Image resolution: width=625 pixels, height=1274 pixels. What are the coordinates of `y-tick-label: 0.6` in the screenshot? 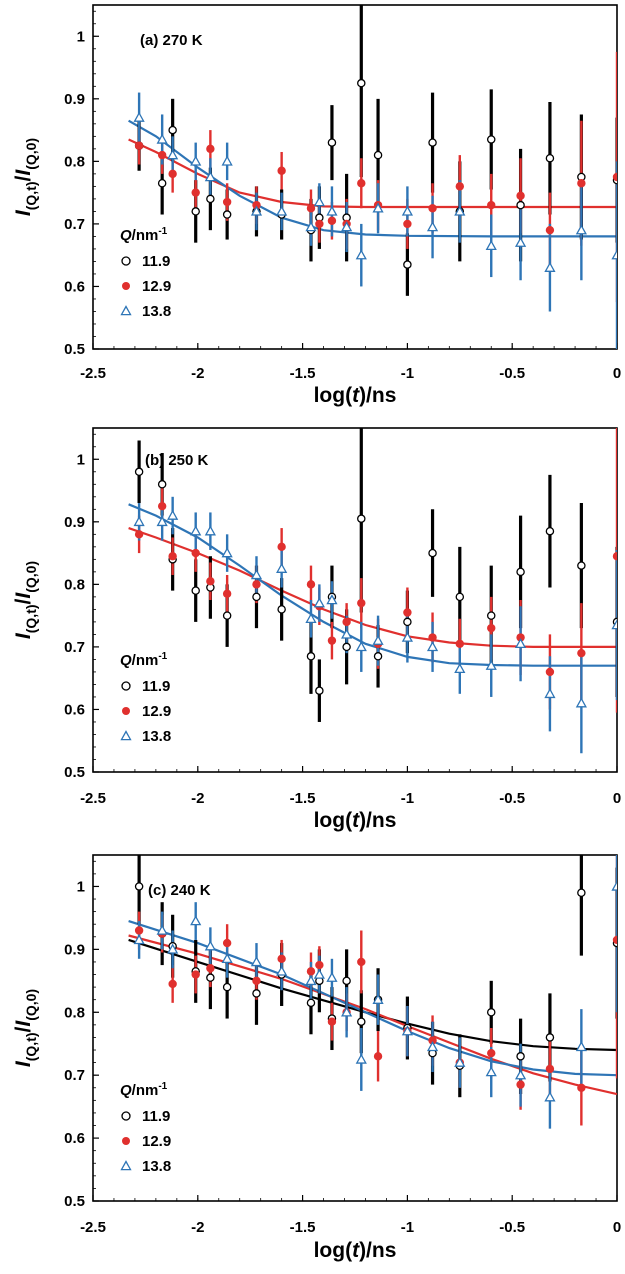 It's located at (74, 709).